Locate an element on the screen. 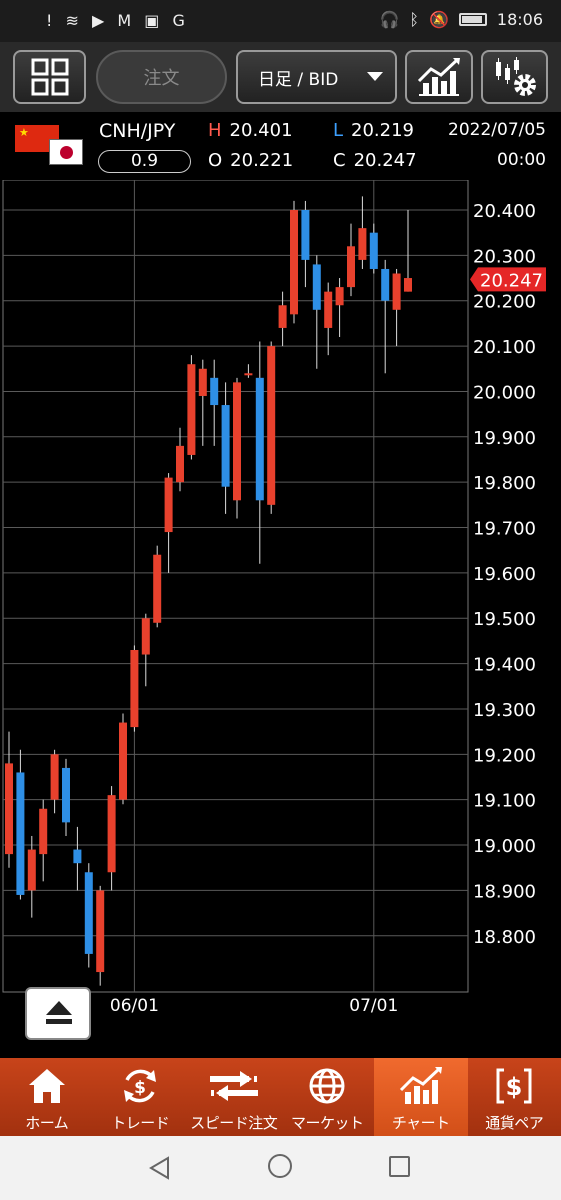 The width and height of the screenshot is (561, 1200). home-circle-icon is located at coordinates (280, 1166).